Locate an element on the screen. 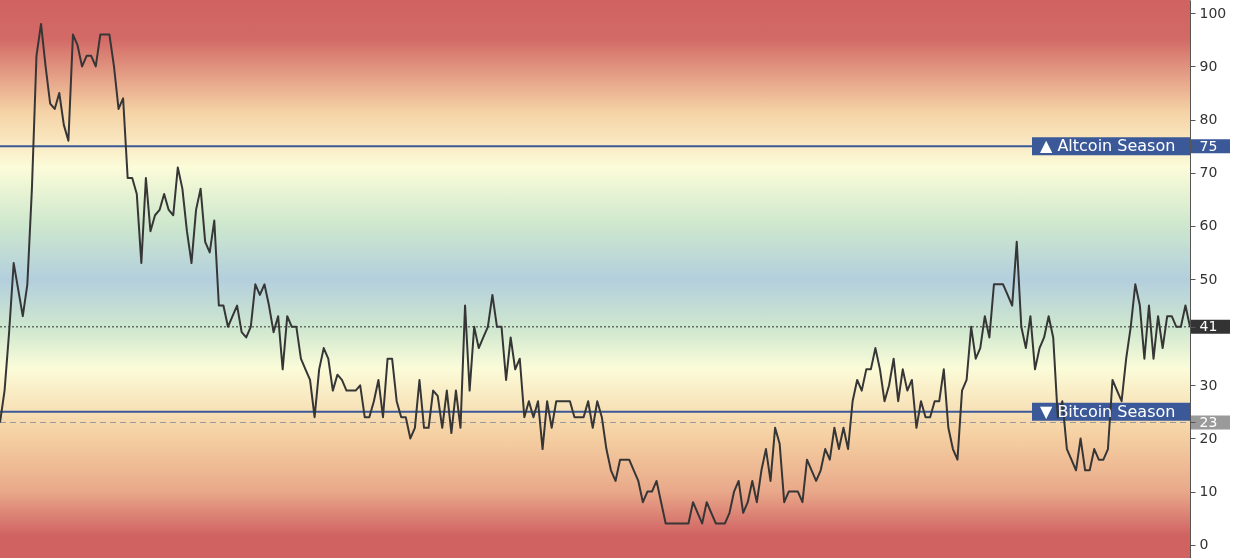  y-tick-label: 90 is located at coordinates (1208, 65).